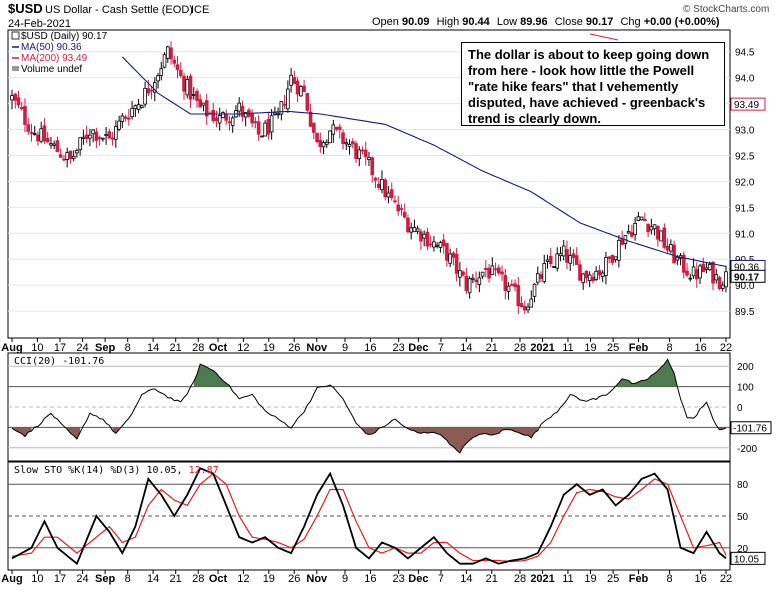  Describe the element at coordinates (520, 348) in the screenshot. I see `x-tick-label: 28` at that location.